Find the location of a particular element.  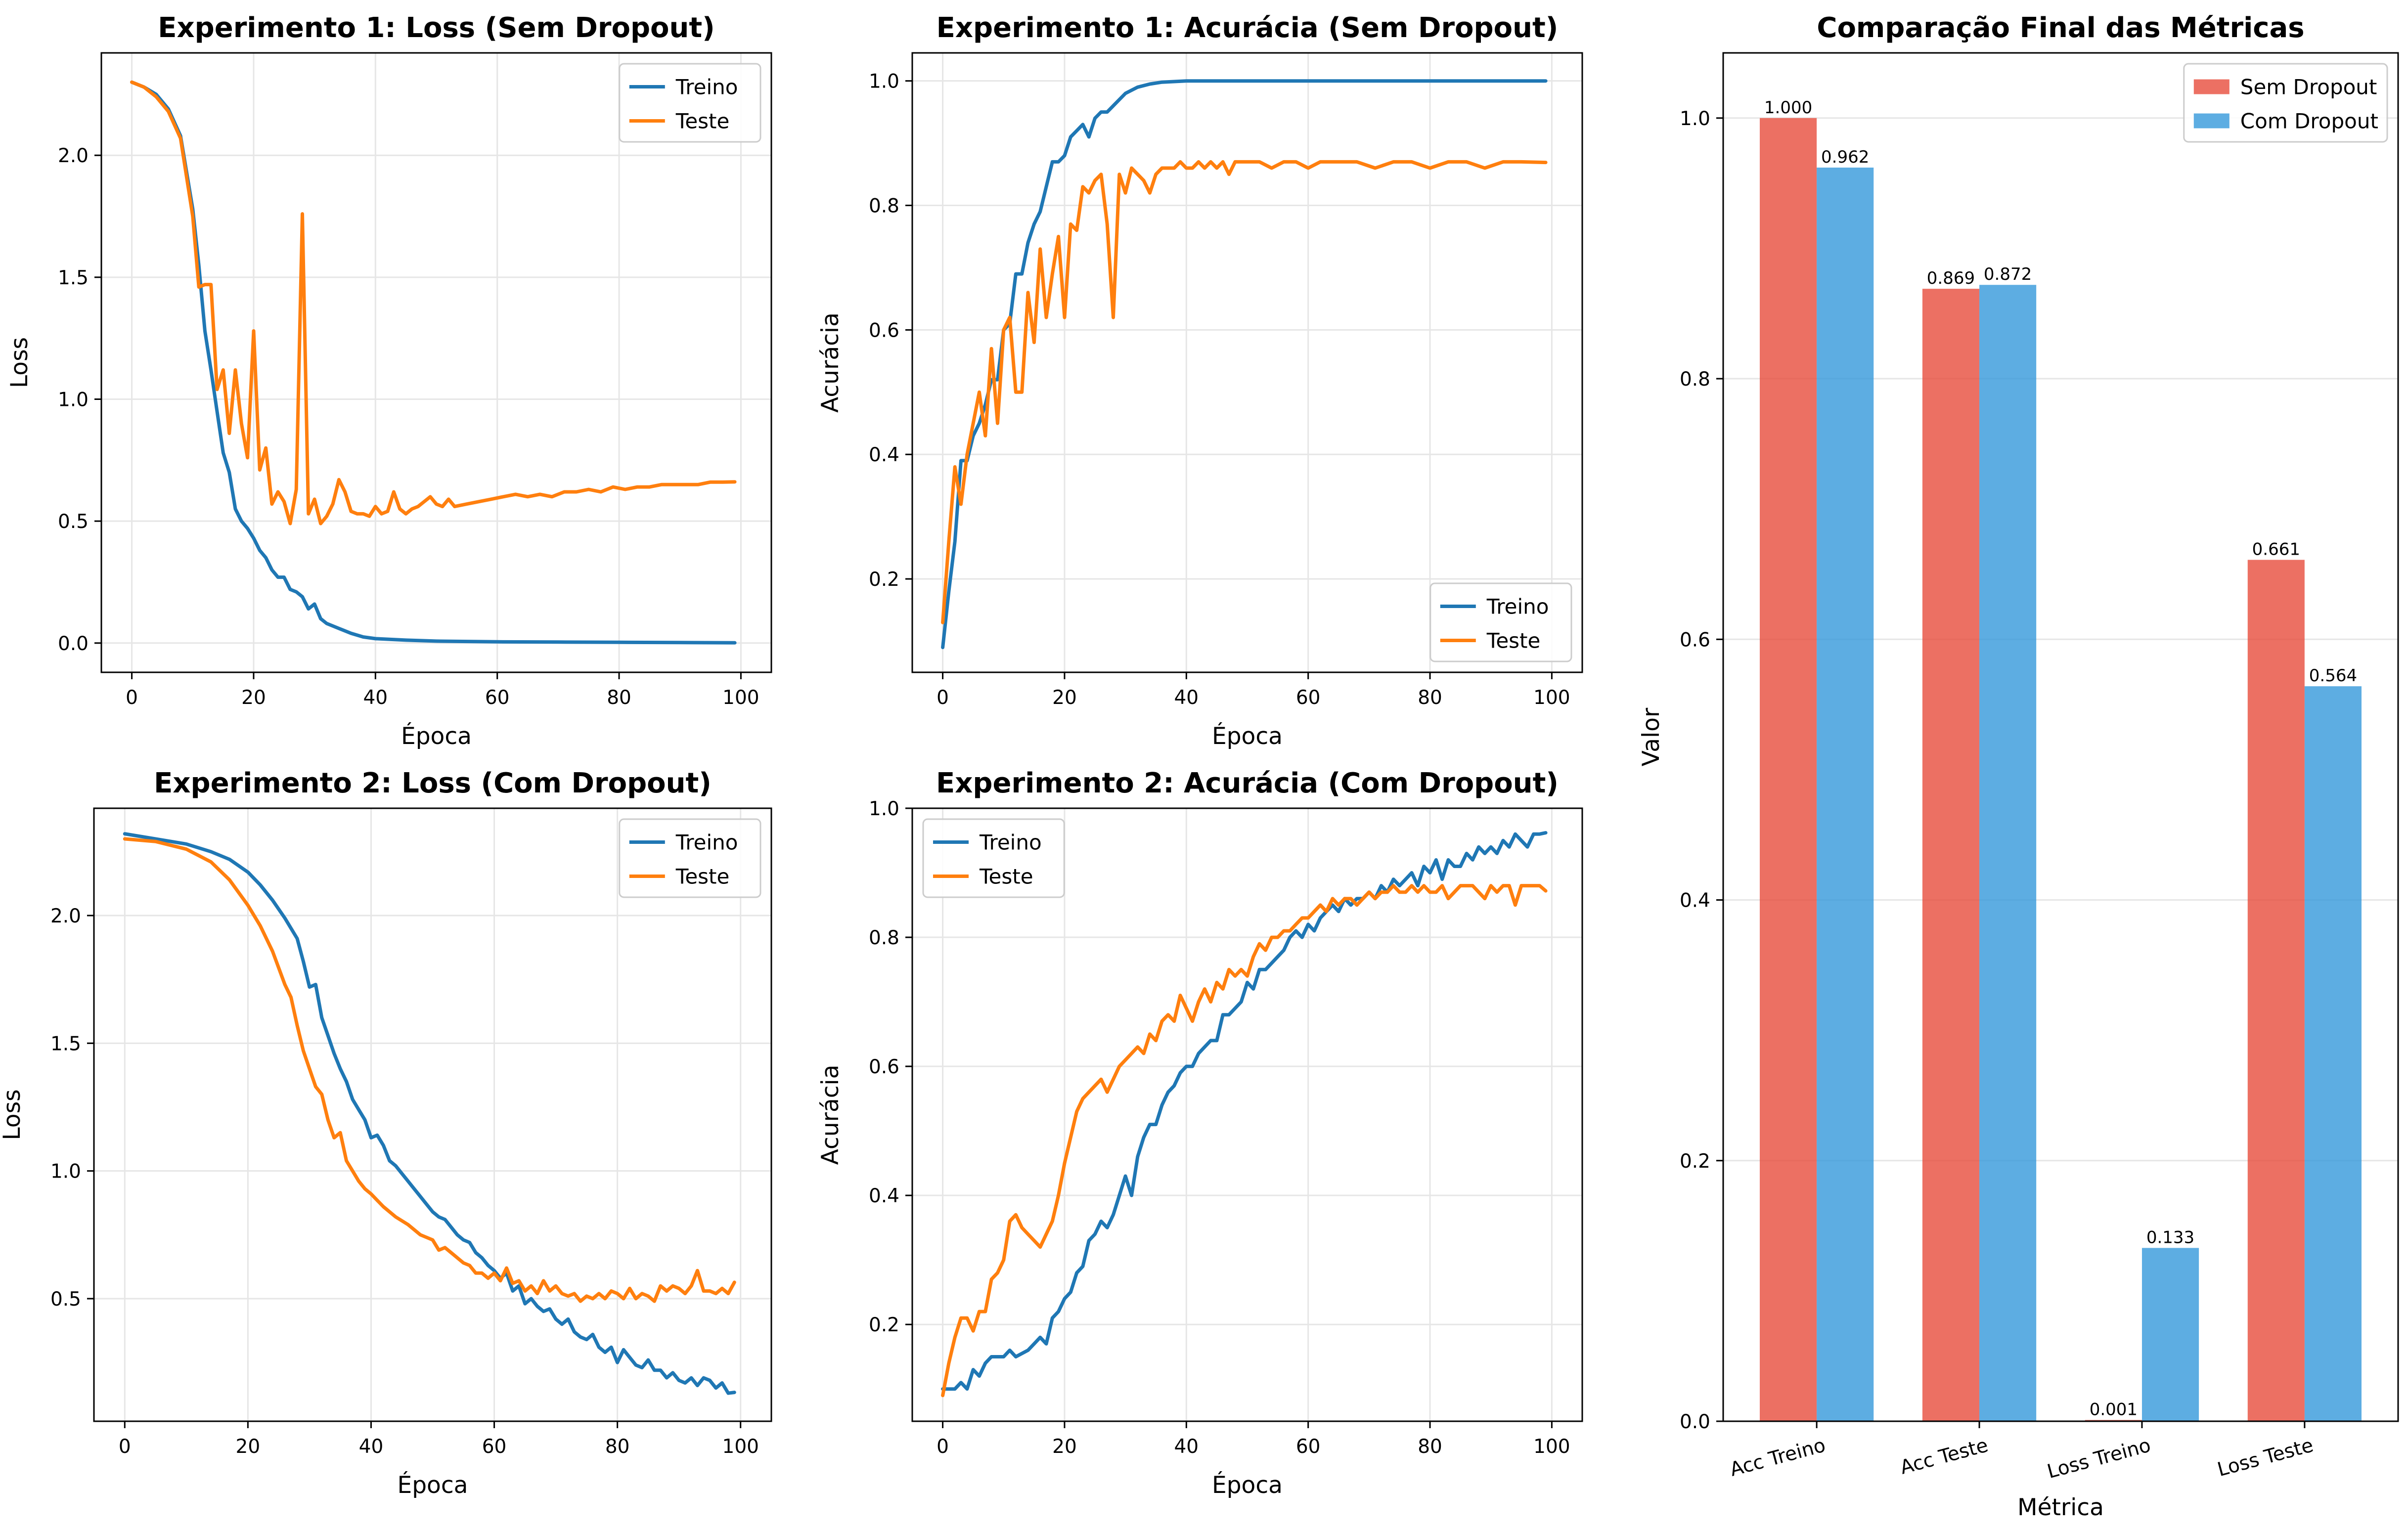

legend-label-sem-dropout: Sem Dropout is located at coordinates (2308, 87).